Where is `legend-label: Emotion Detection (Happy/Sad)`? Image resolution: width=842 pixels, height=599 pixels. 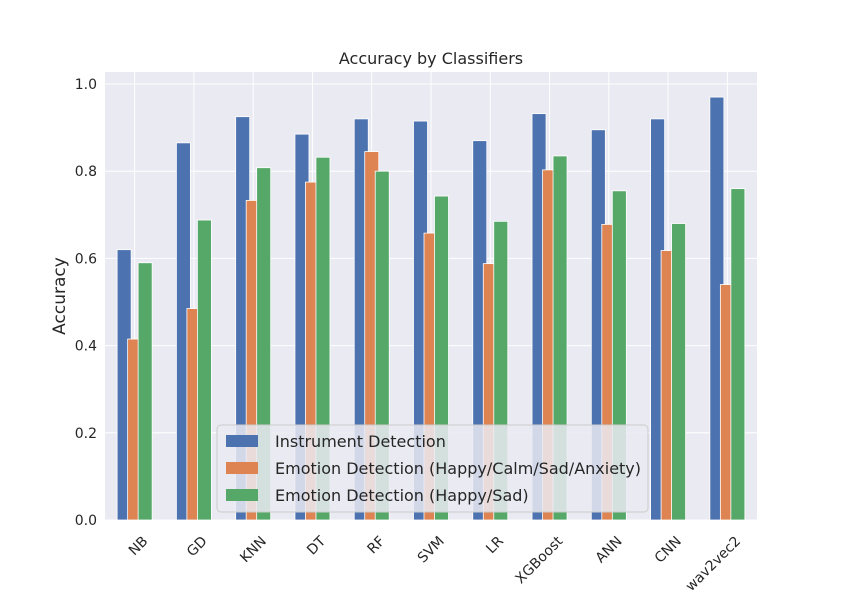 legend-label: Emotion Detection (Happy/Sad) is located at coordinates (402, 495).